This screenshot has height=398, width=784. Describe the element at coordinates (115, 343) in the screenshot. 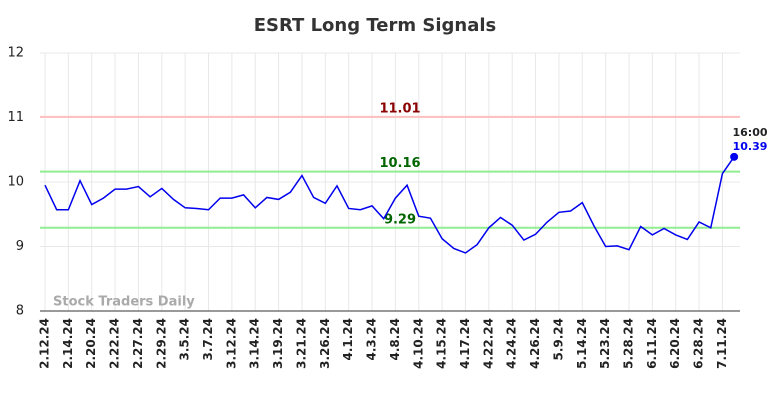

I see `x-tick-label: 2.22.24` at that location.